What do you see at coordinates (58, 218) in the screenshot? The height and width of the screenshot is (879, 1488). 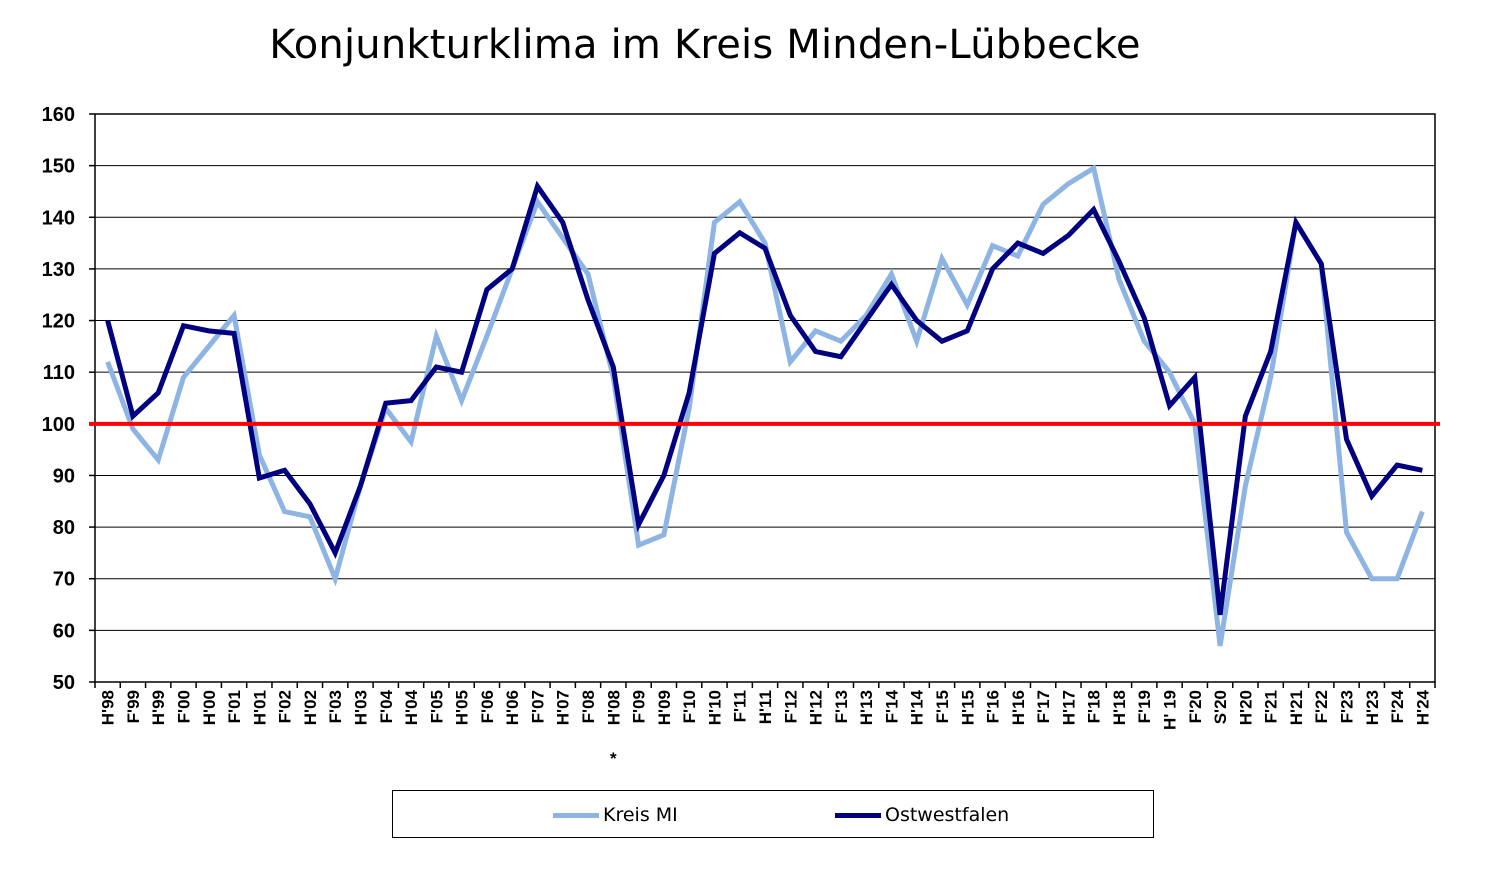 I see `y-tick-label: 140` at bounding box center [58, 218].